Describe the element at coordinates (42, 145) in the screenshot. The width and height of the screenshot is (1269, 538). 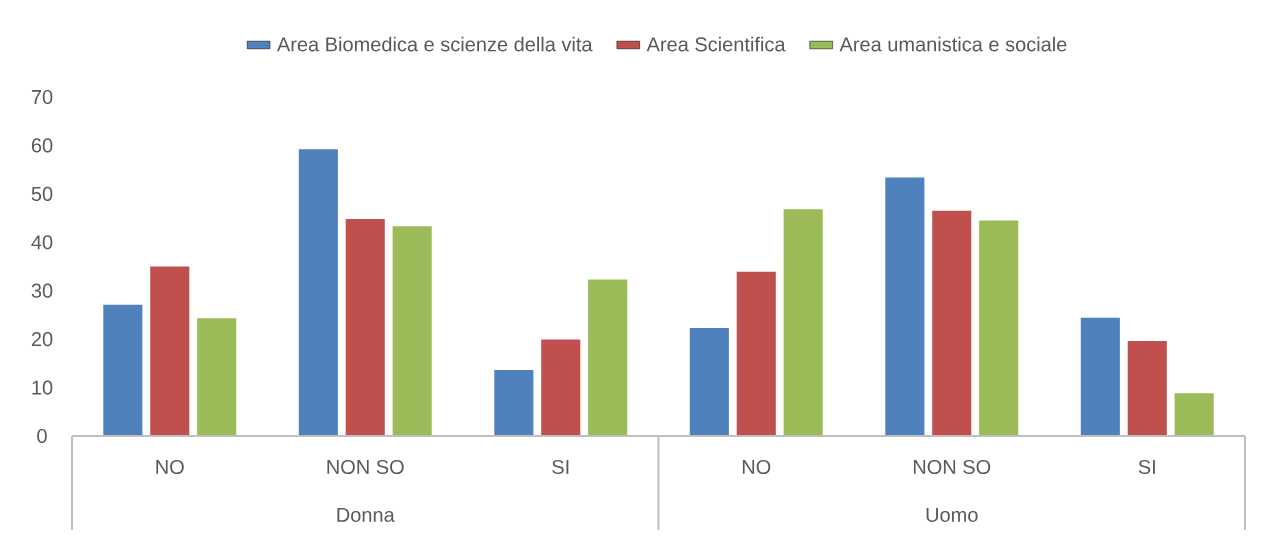
I see `y-tick-label: 60` at that location.